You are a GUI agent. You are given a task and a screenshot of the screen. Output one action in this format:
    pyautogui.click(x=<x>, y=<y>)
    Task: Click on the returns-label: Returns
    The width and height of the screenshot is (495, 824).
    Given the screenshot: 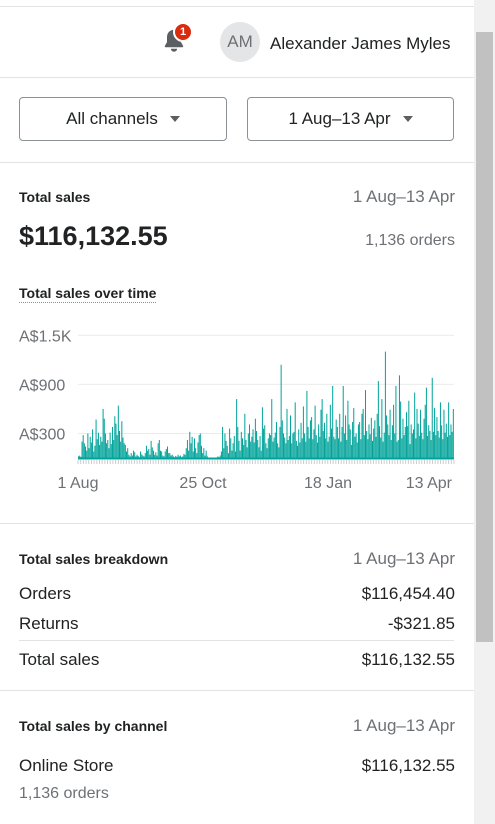 What is the action you would take?
    pyautogui.click(x=49, y=623)
    